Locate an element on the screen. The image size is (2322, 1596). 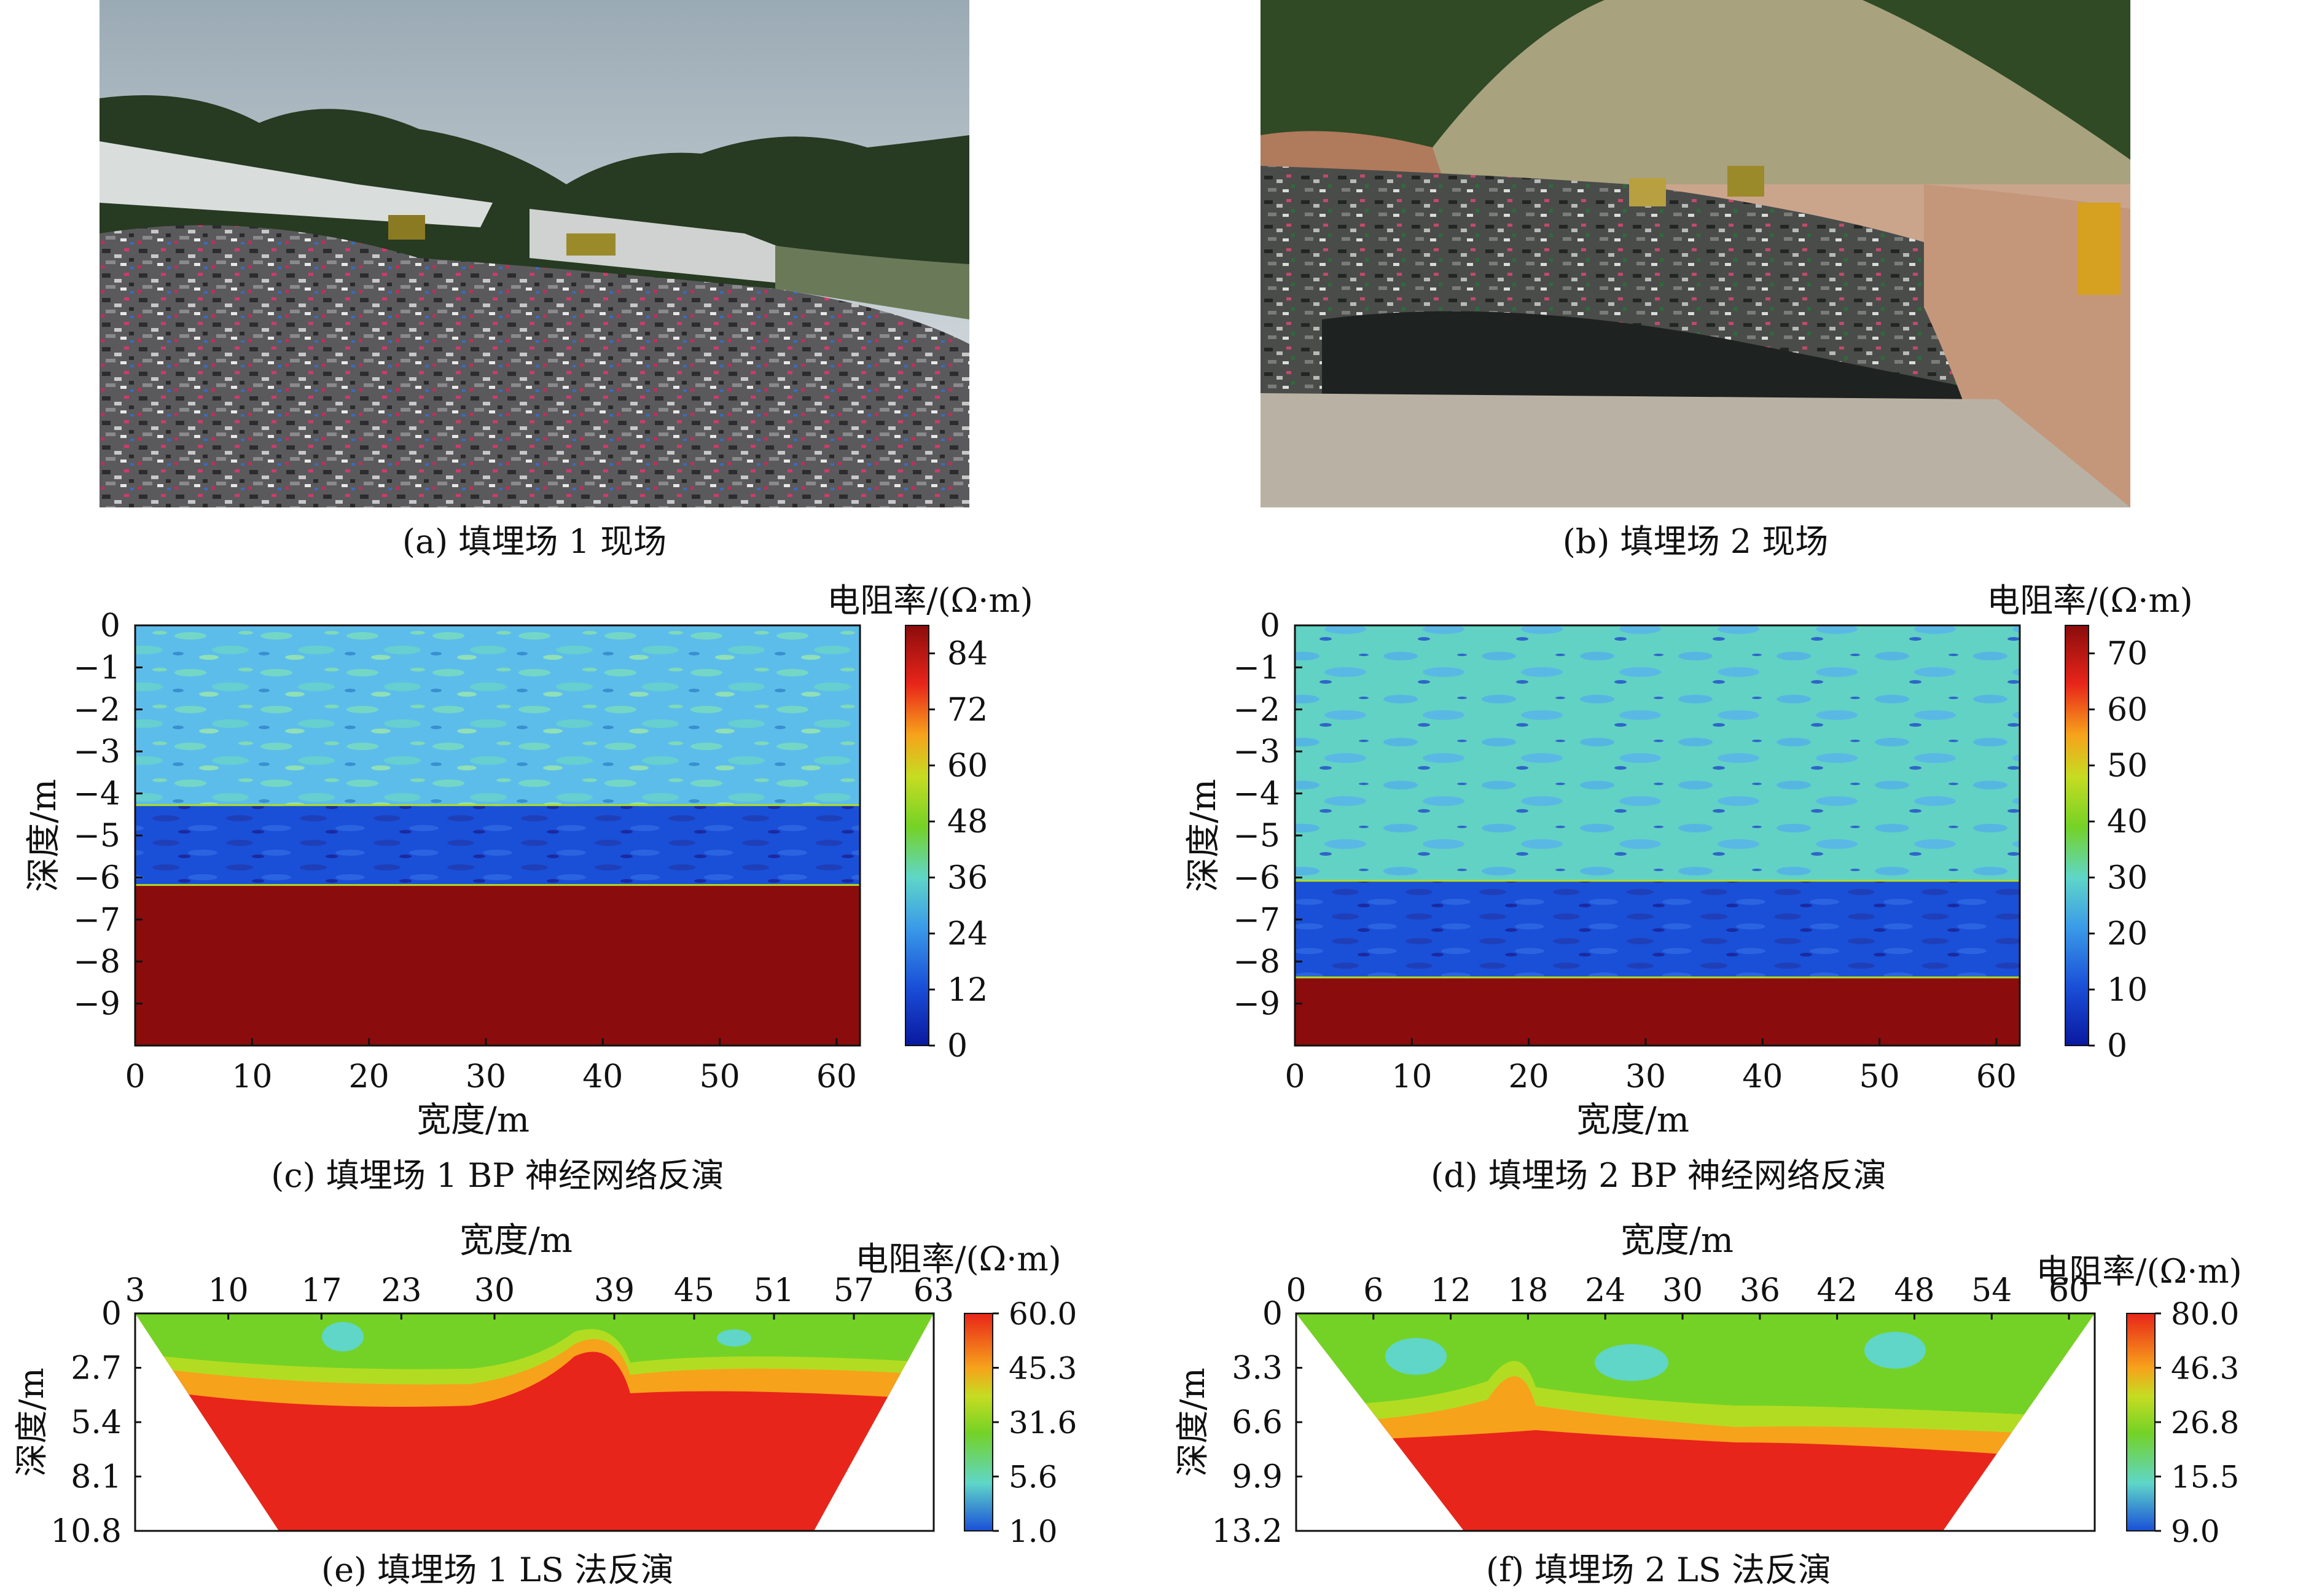
chart-c-x-tick-label: 0 is located at coordinates (135, 1076).